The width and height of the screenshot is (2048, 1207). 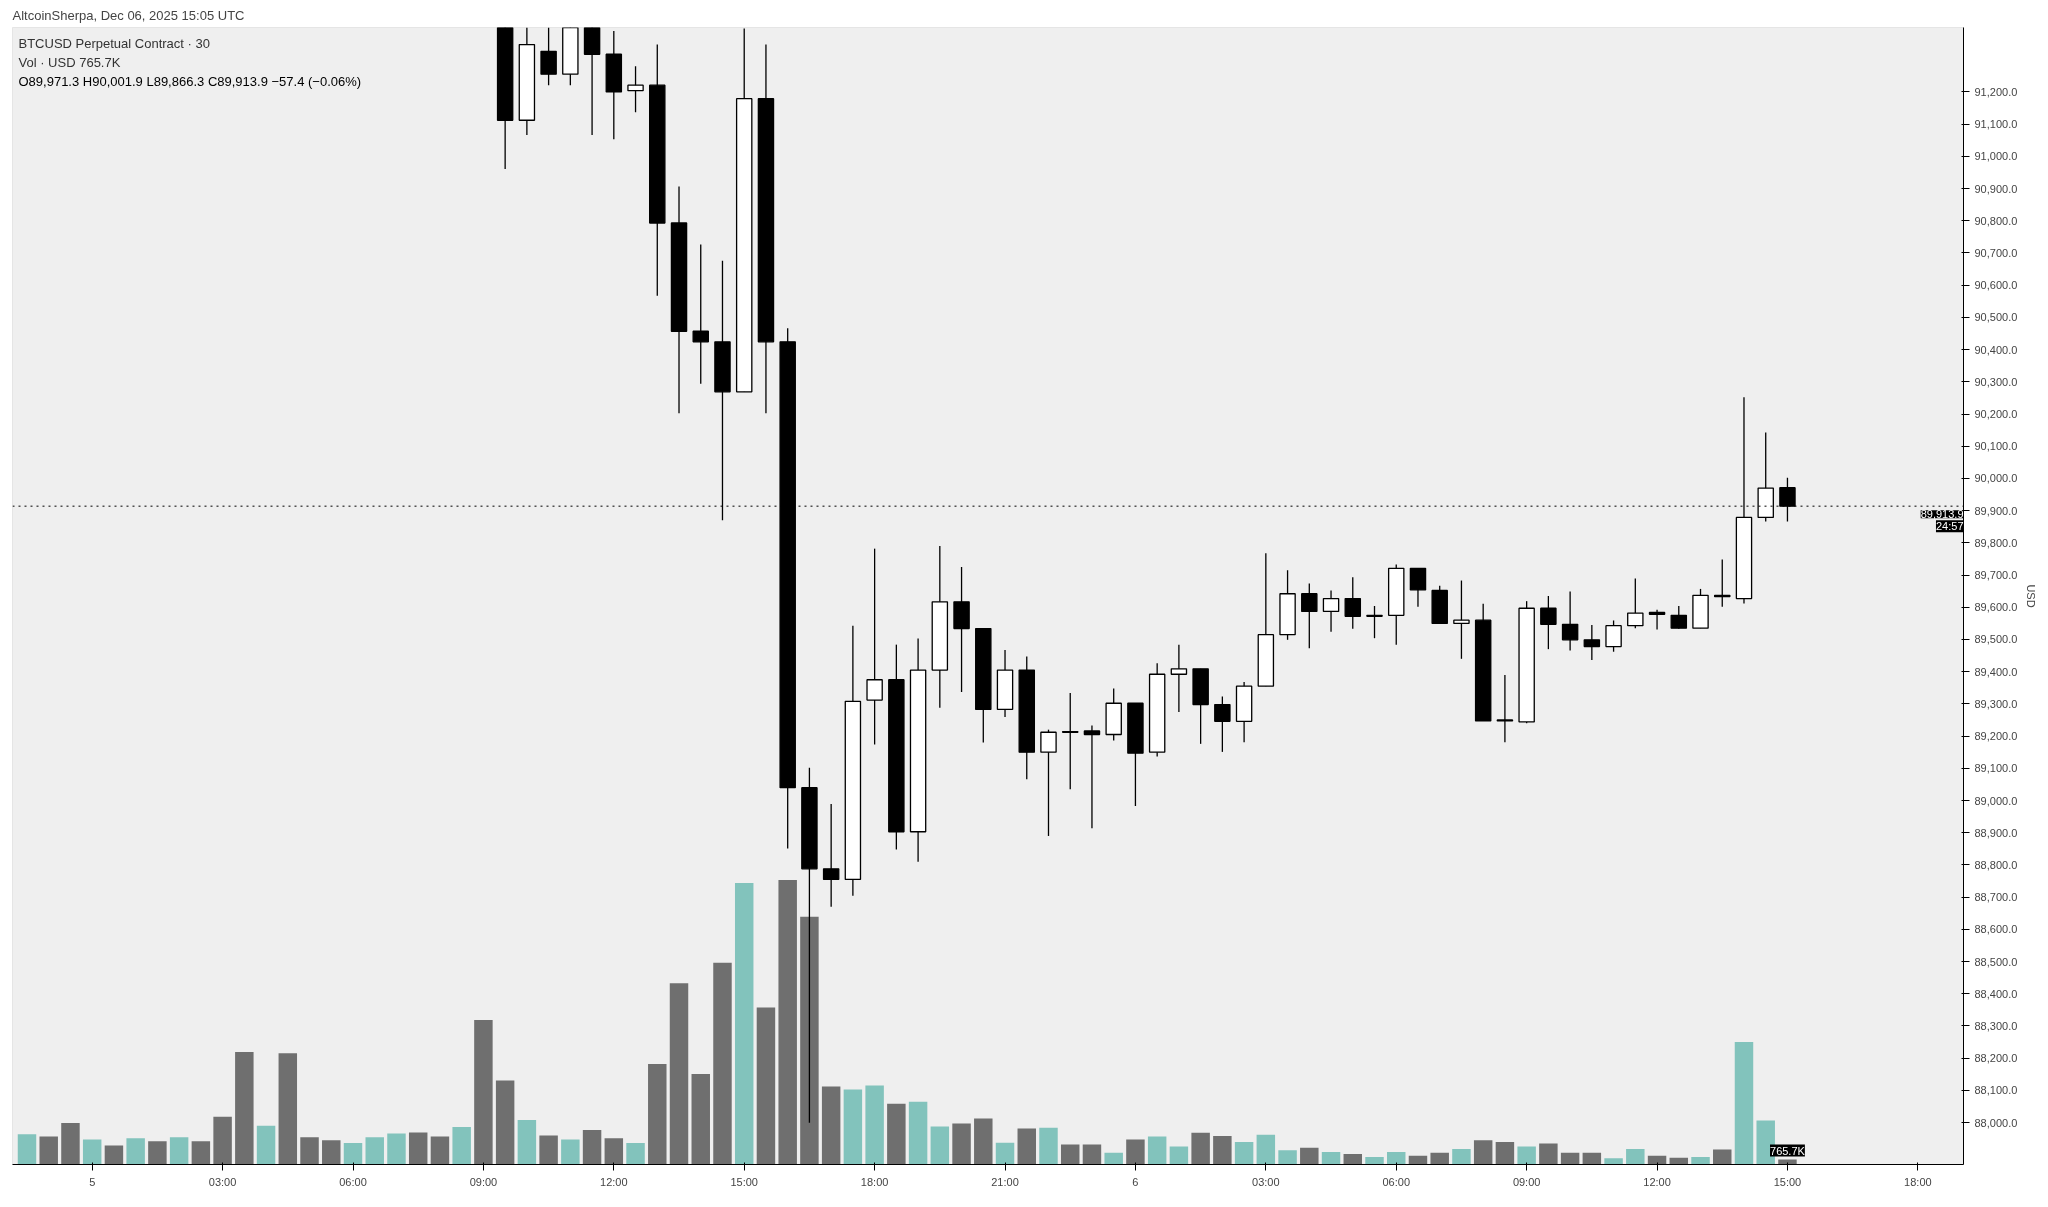 What do you see at coordinates (1996, 607) in the screenshot?
I see `y-tick-label: 89,600.0` at bounding box center [1996, 607].